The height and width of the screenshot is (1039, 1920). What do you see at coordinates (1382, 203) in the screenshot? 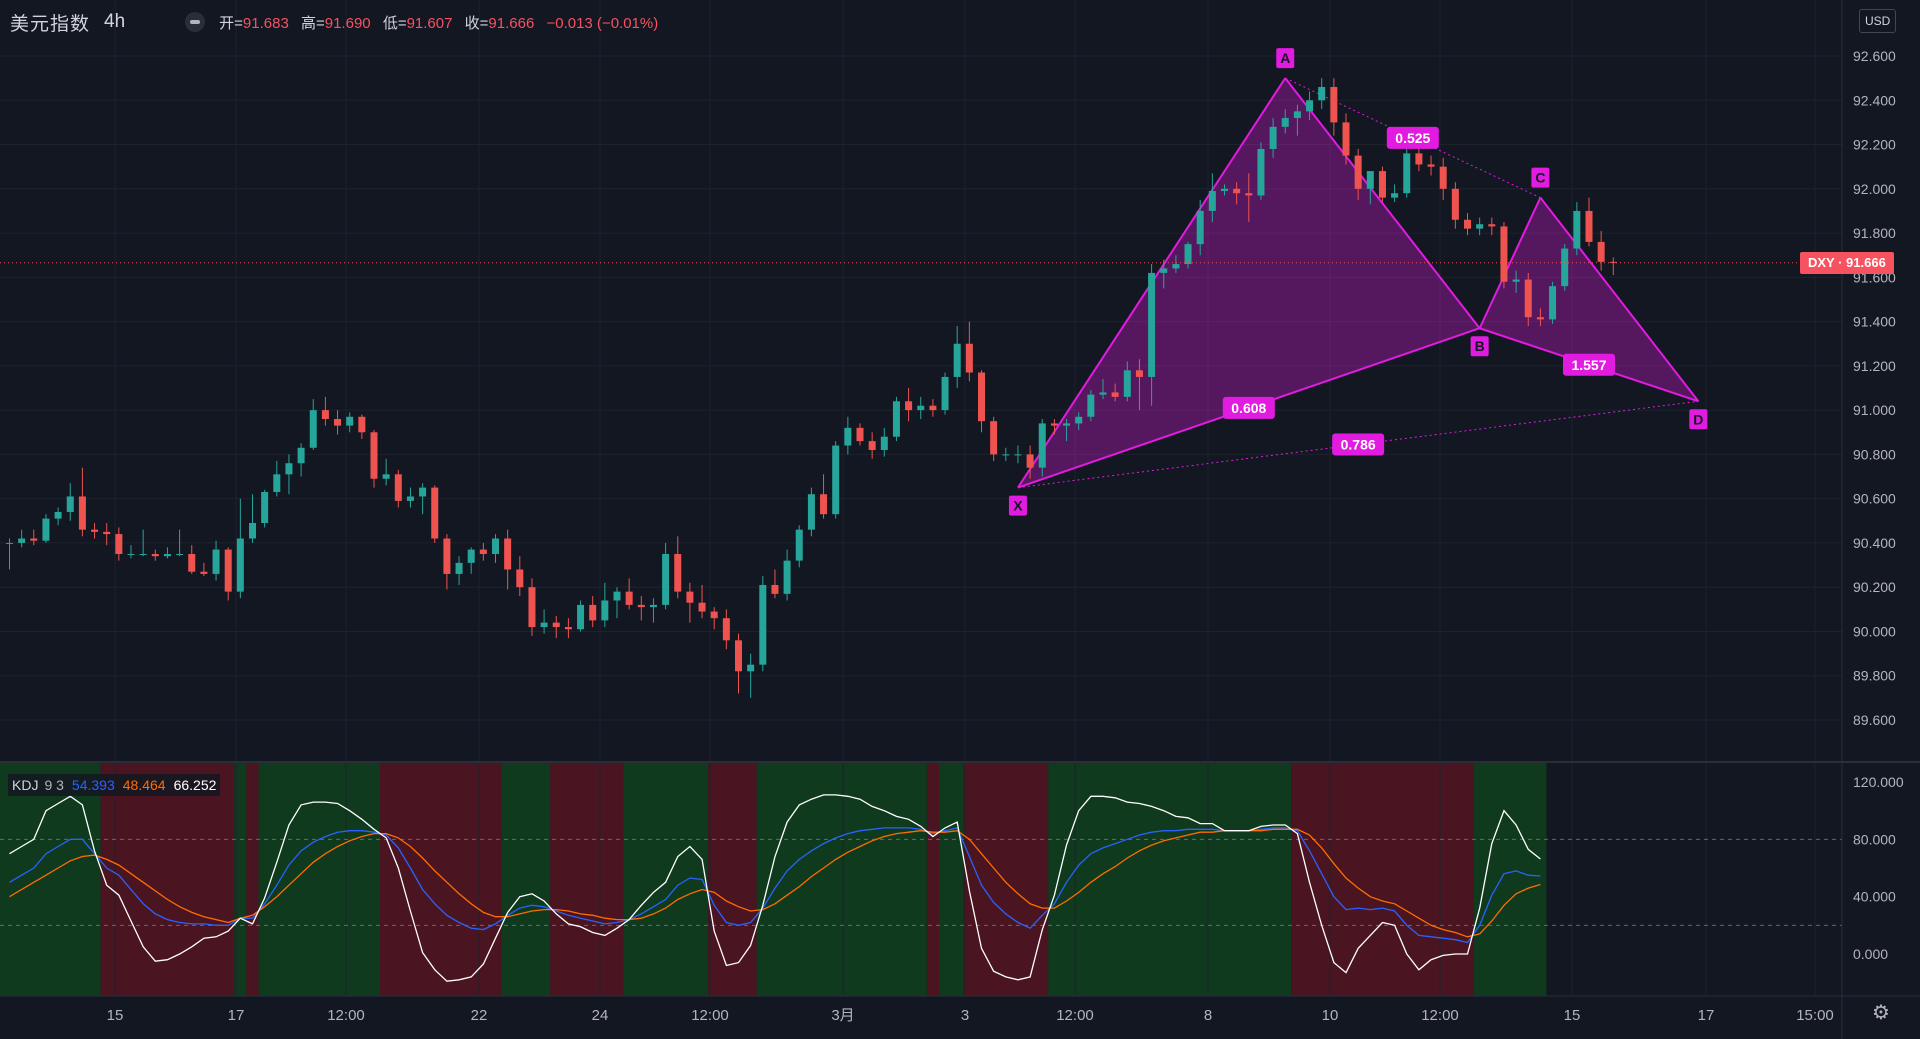
I see `leg-ab` at bounding box center [1382, 203].